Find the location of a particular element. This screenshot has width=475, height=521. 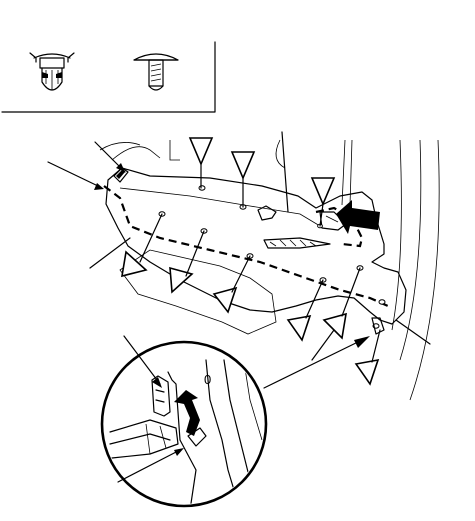

detail-connector-arrow is located at coordinates (313, 364).